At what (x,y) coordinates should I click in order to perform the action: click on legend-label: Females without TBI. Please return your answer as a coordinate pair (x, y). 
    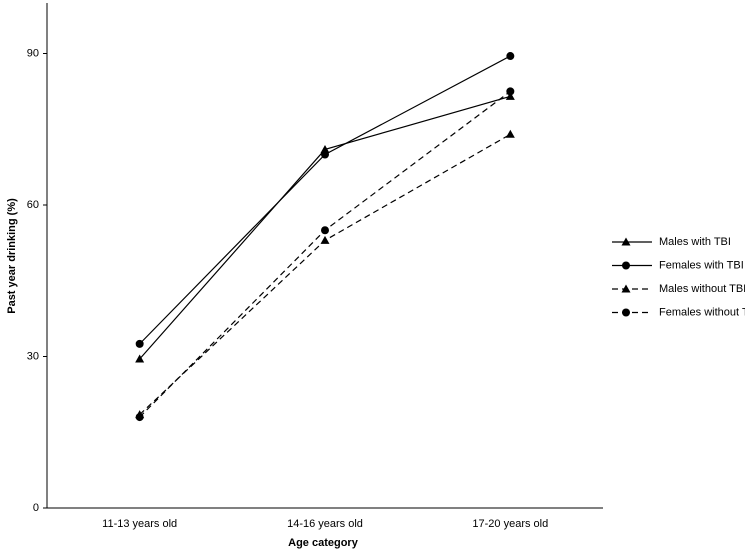
    Looking at the image, I should click on (702, 312).